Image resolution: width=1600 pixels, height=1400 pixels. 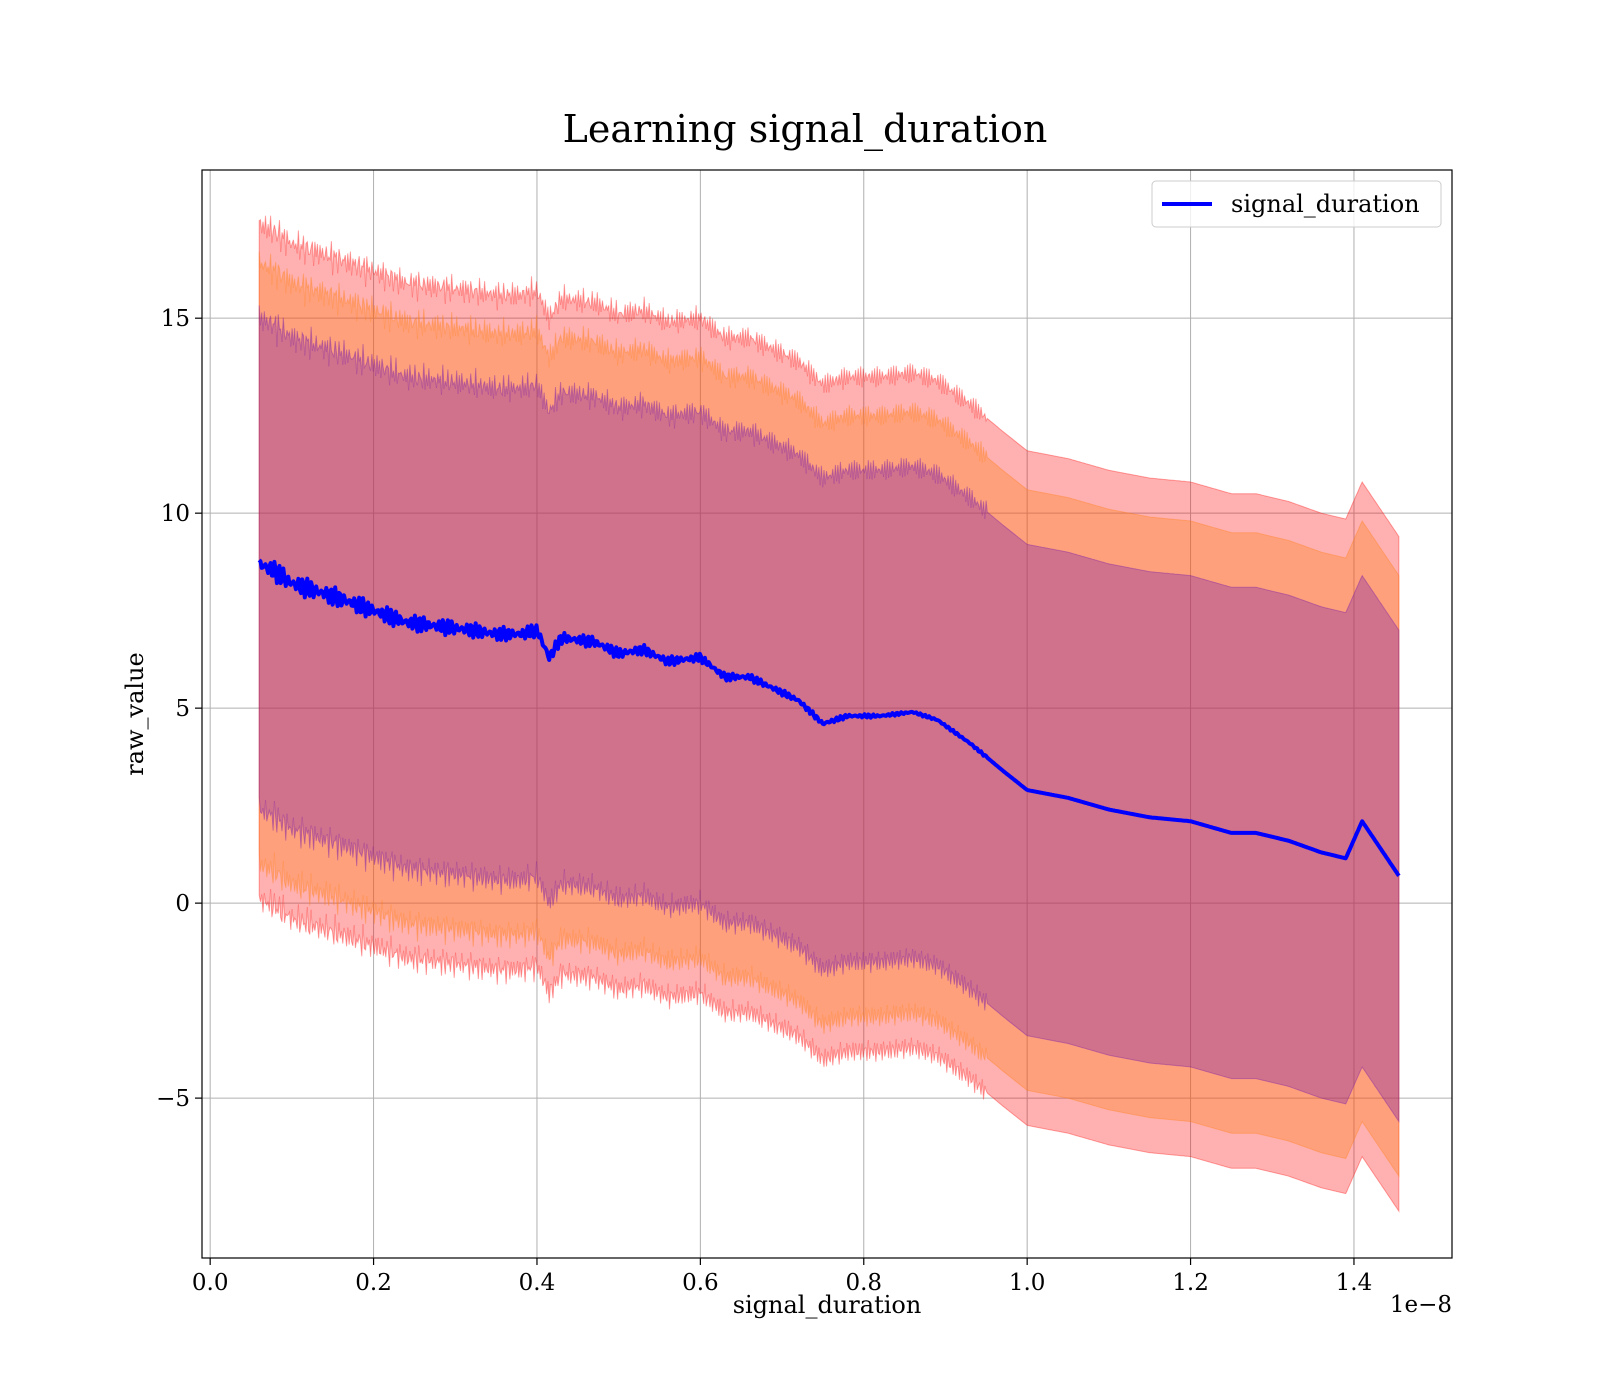 I want to click on y-axis: −5 0 5 10 15, so click(x=179, y=709).